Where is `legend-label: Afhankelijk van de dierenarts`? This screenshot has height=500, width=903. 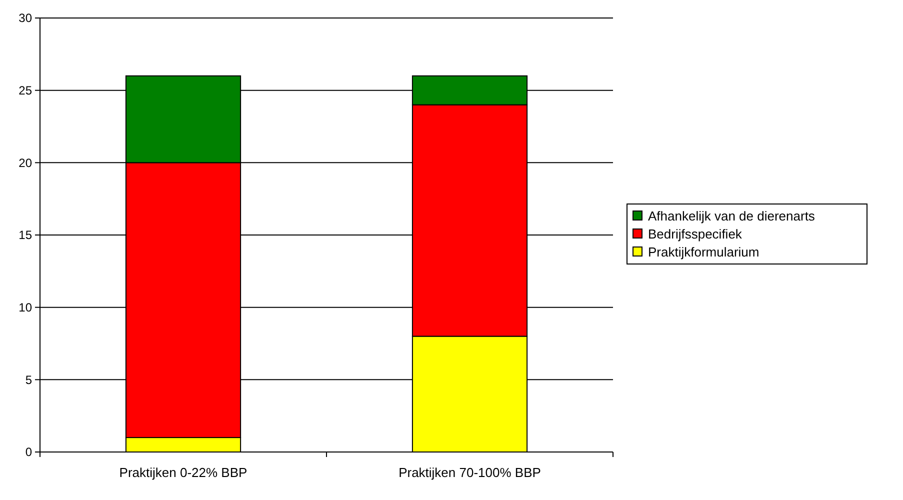 legend-label: Afhankelijk van de dierenarts is located at coordinates (732, 216).